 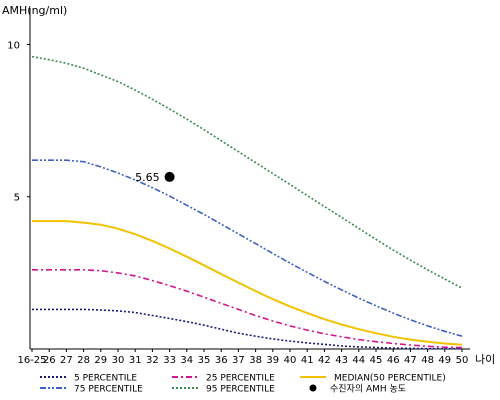 I want to click on y-axis-label: AMH(ng/ml), so click(x=34, y=10).